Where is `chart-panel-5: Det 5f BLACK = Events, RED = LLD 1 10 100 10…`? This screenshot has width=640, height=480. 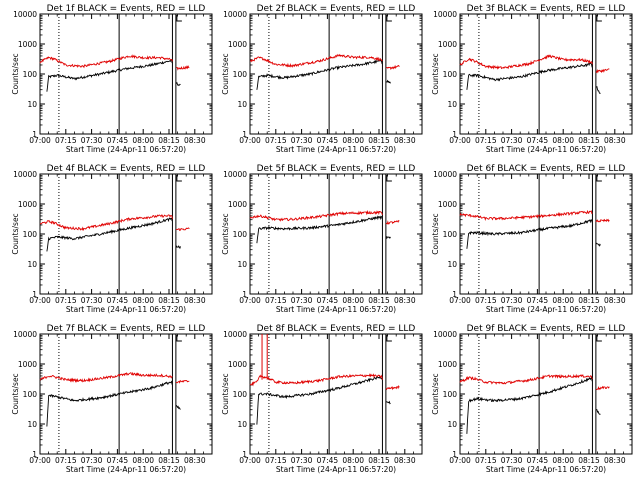 chart-panel-5: Det 5f BLACK = Events, RED = LLD 1 10 100 10… is located at coordinates (322, 239).